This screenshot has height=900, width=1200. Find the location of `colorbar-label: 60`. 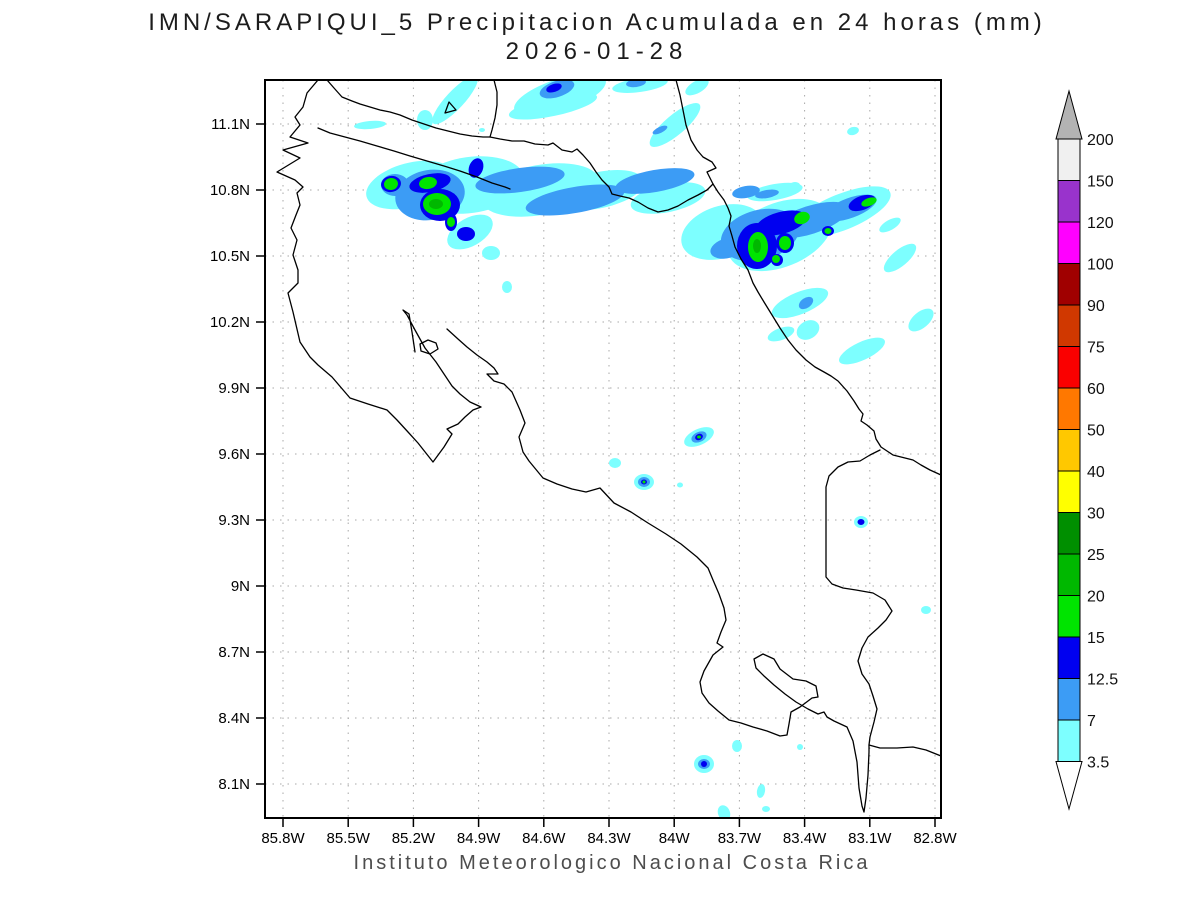

colorbar-label: 60 is located at coordinates (1096, 389).